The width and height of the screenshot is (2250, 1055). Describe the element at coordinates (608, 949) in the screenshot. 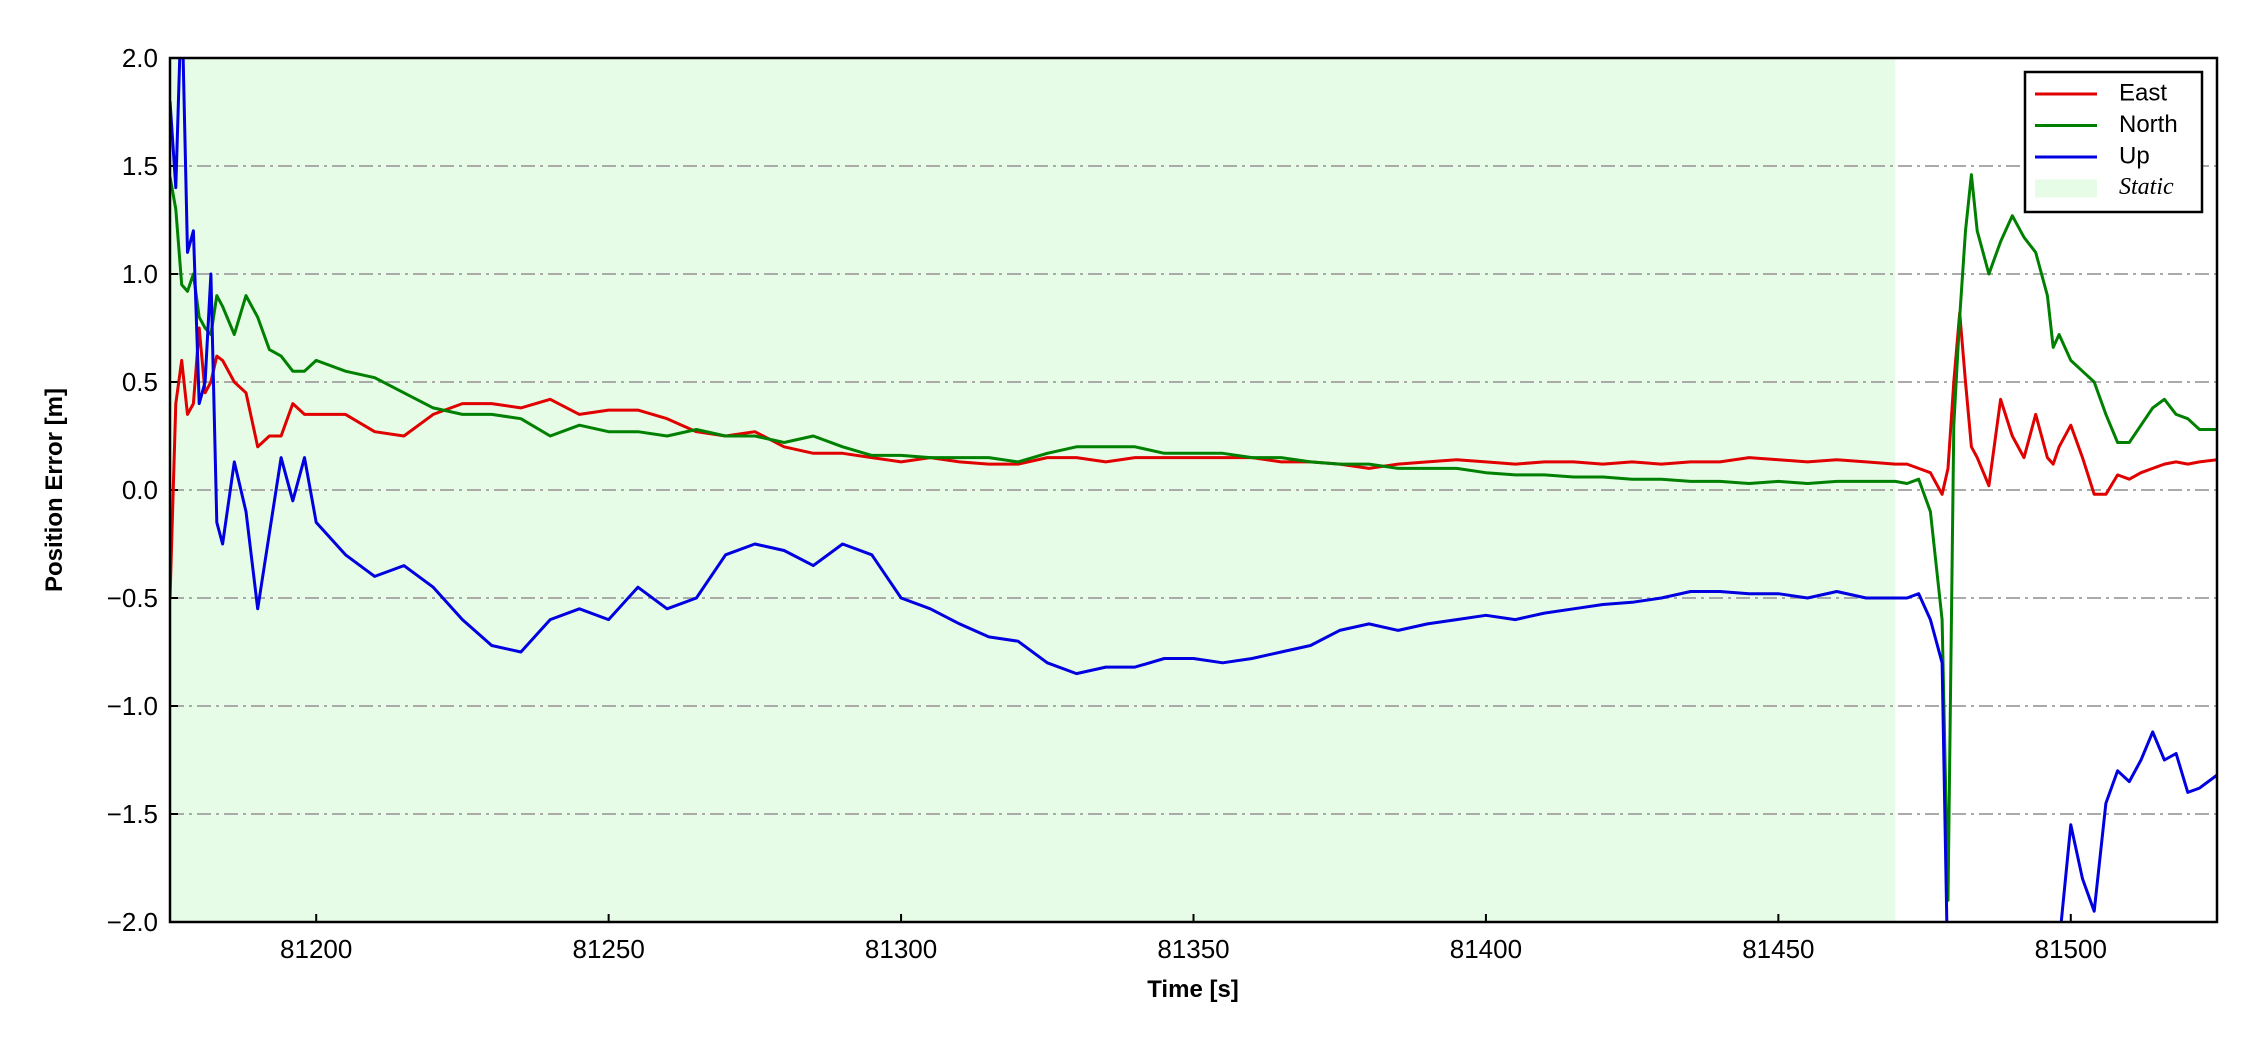

I see `x-tick-label: 81250` at that location.